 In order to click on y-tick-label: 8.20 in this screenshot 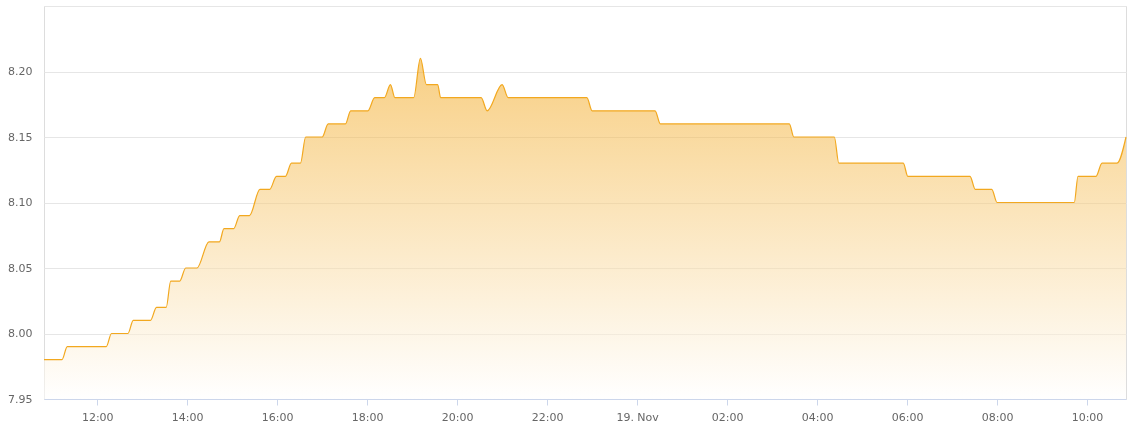, I will do `click(20, 71)`.